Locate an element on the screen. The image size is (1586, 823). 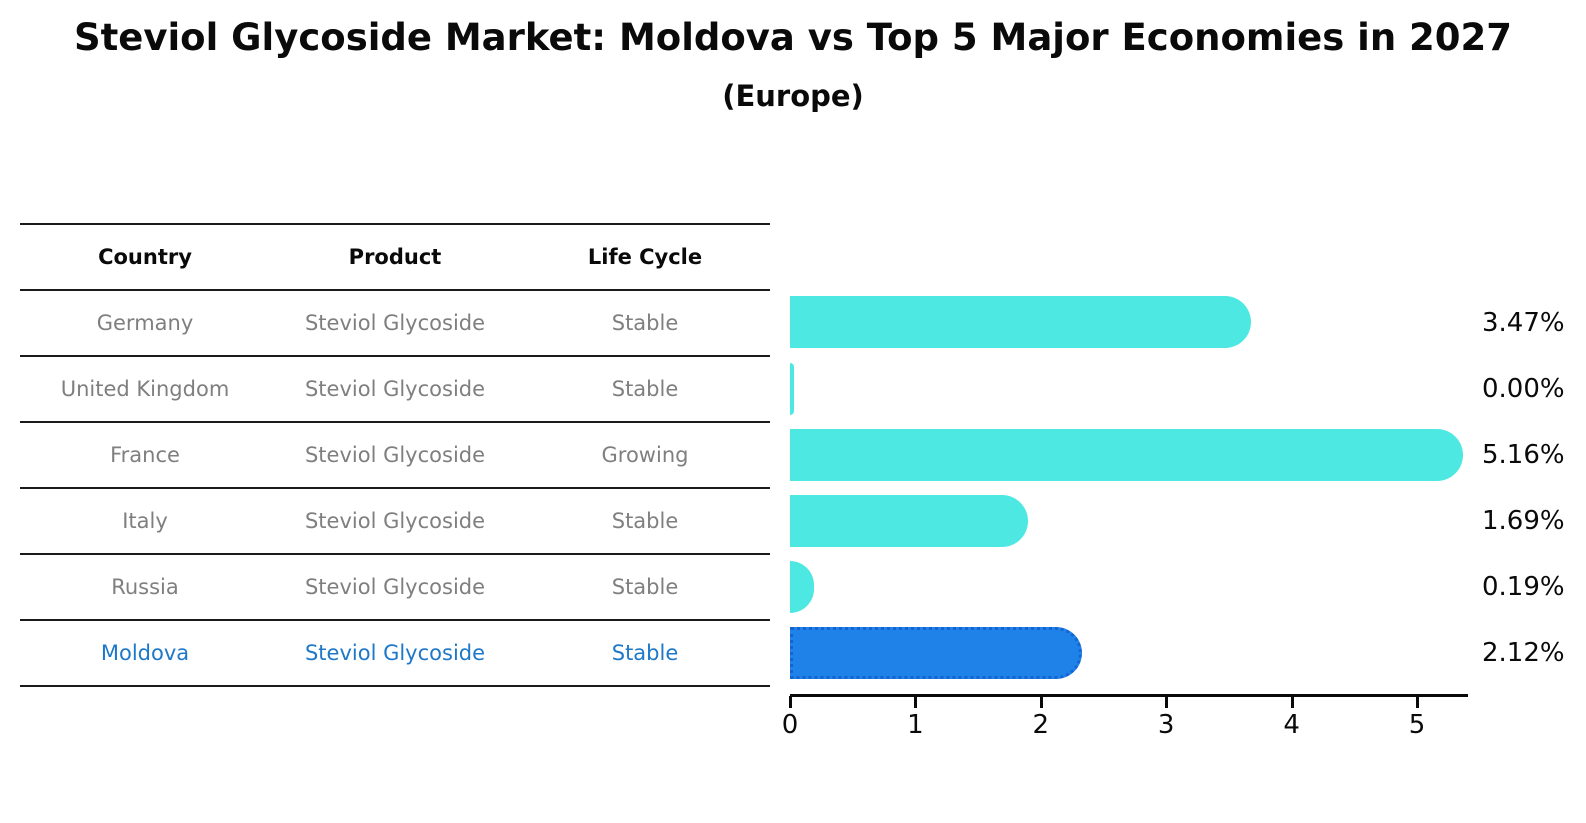
tick-label: 5 is located at coordinates (1417, 725).